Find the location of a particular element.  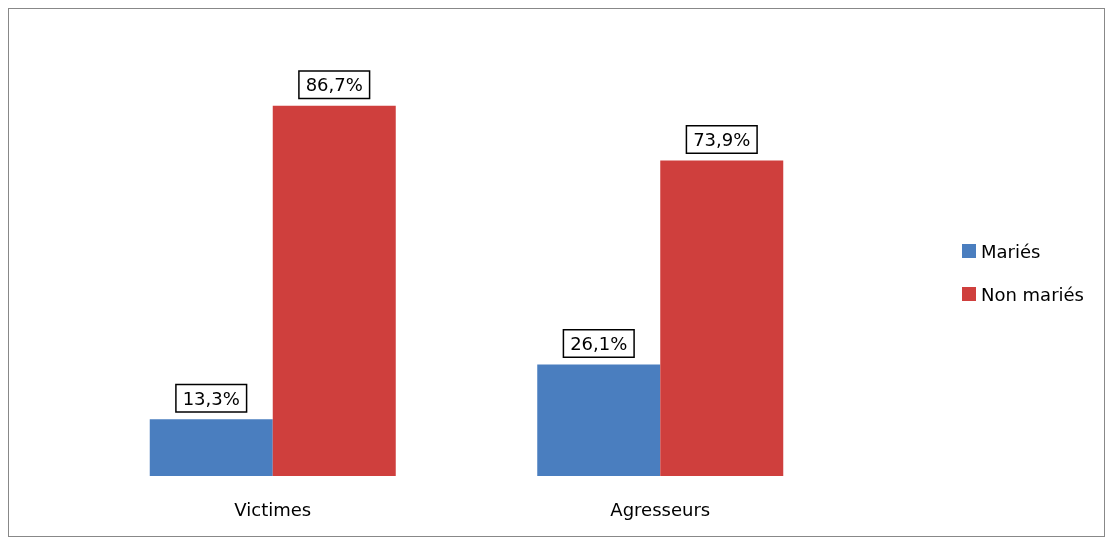

x-tick-label: Agresseurs is located at coordinates (660, 509).